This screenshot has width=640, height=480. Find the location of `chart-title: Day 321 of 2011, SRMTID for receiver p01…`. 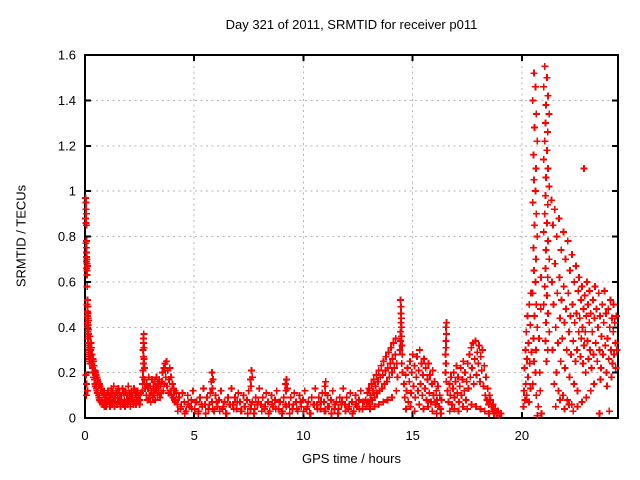

chart-title: Day 321 of 2011, SRMTID for receiver p01… is located at coordinates (351, 24).